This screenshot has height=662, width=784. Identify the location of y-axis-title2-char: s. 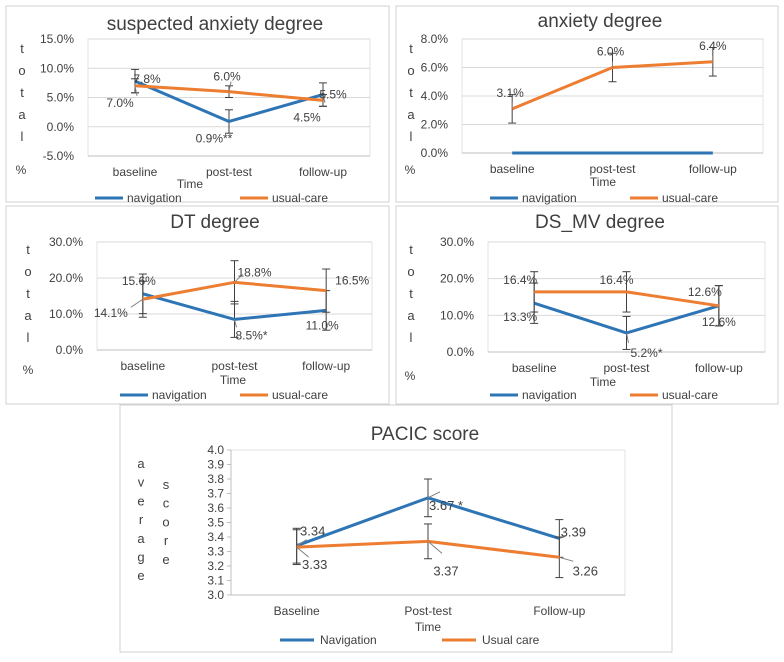
(166, 484).